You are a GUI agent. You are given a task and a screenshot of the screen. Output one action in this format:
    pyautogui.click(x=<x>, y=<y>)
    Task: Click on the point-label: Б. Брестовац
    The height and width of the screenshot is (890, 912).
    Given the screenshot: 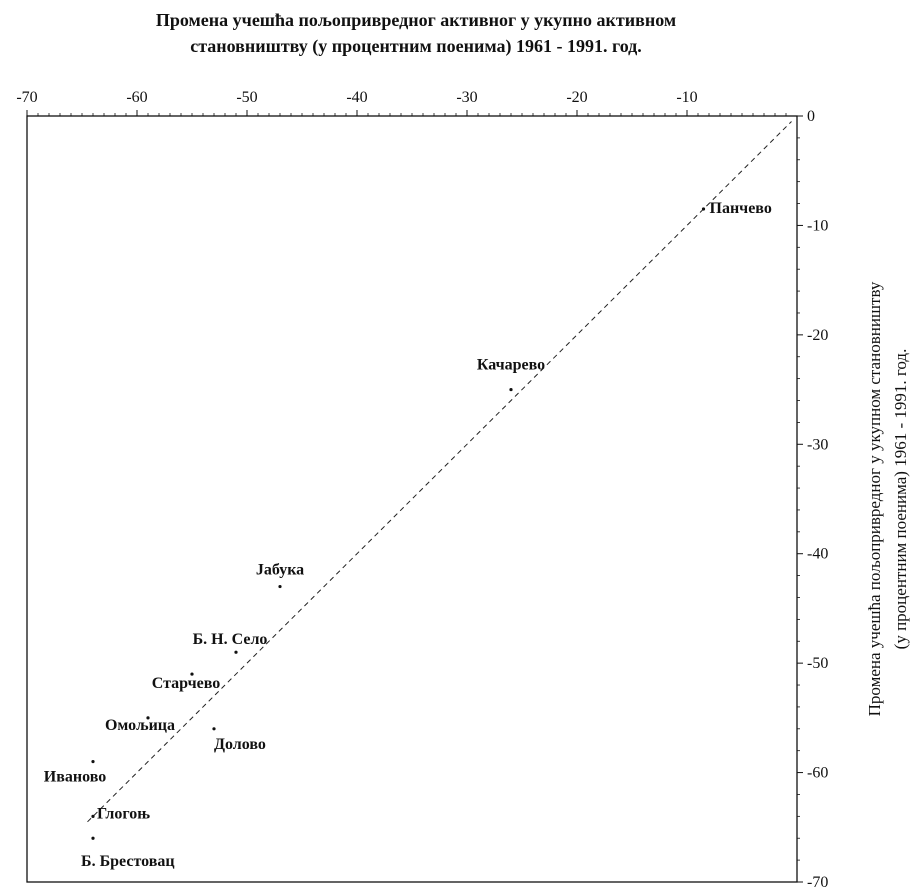 What is the action you would take?
    pyautogui.click(x=128, y=861)
    